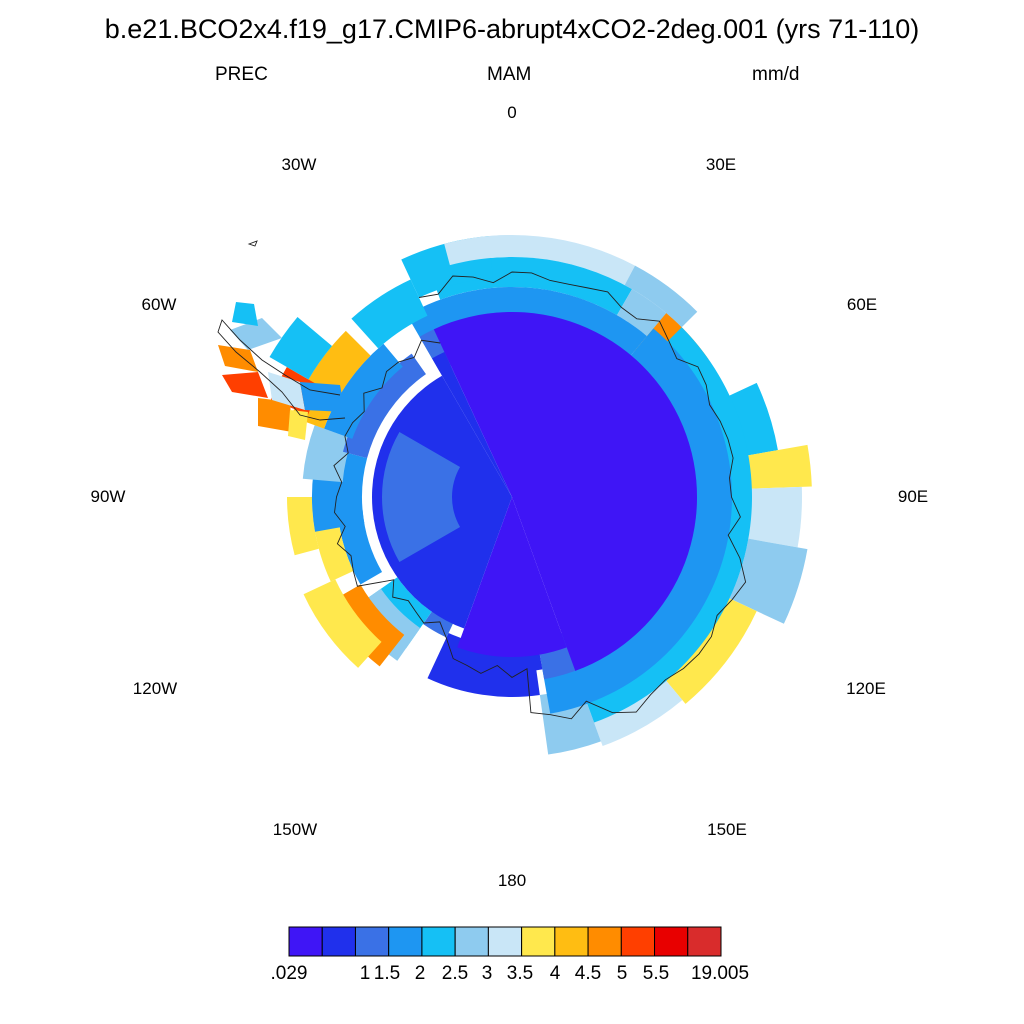 This screenshot has height=1024, width=1024. I want to click on lon-label-90w: 90W, so click(108, 496).